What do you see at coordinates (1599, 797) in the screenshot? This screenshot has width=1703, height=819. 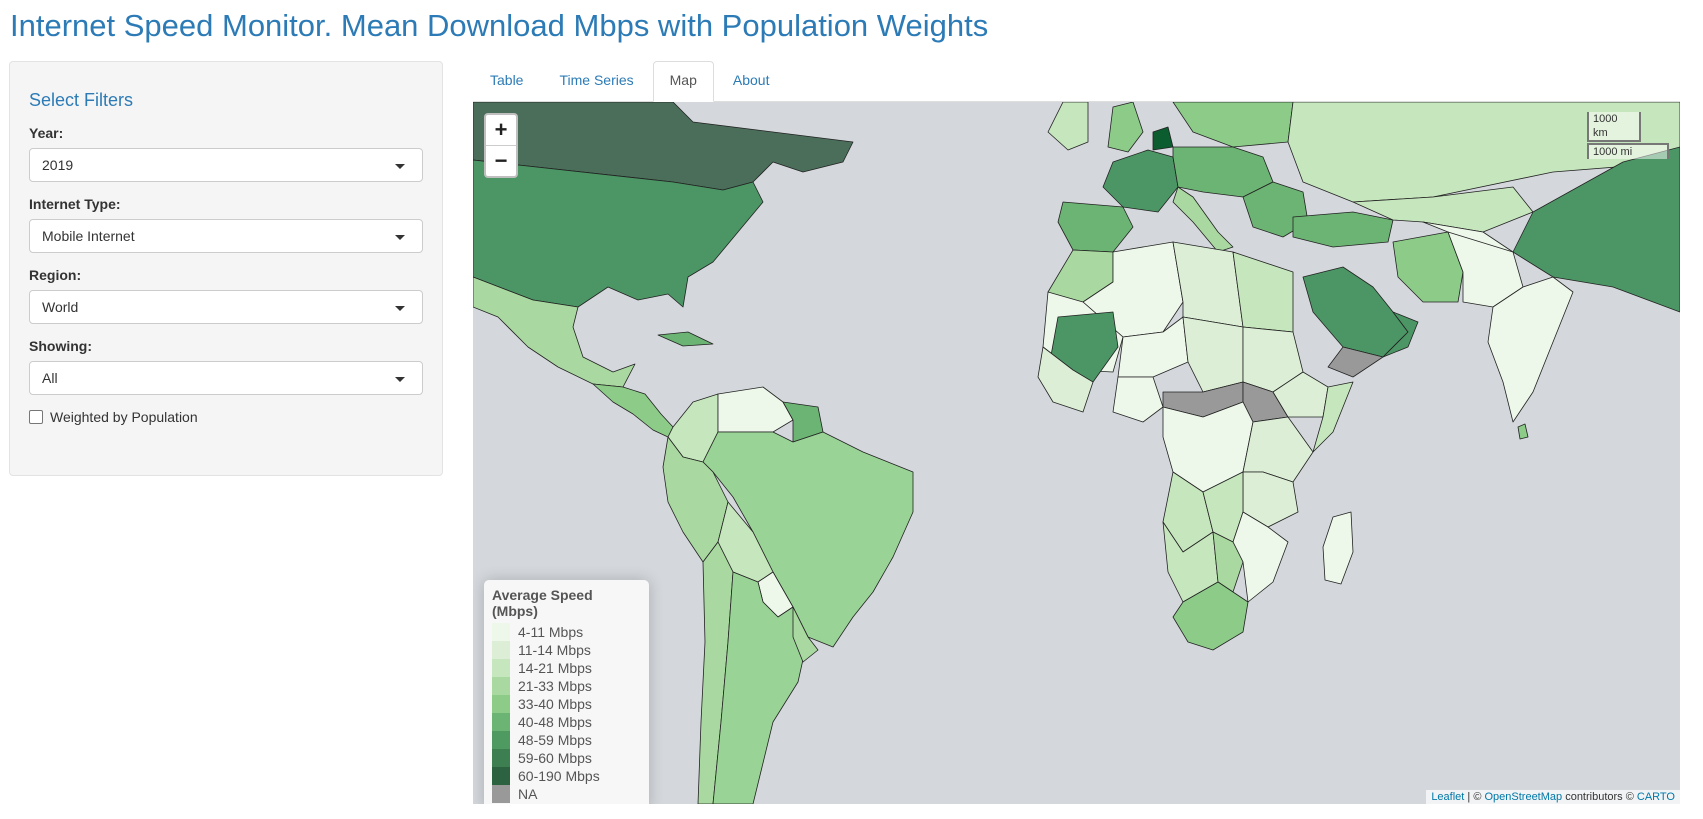 I see `attribution-text: contributors ©` at bounding box center [1599, 797].